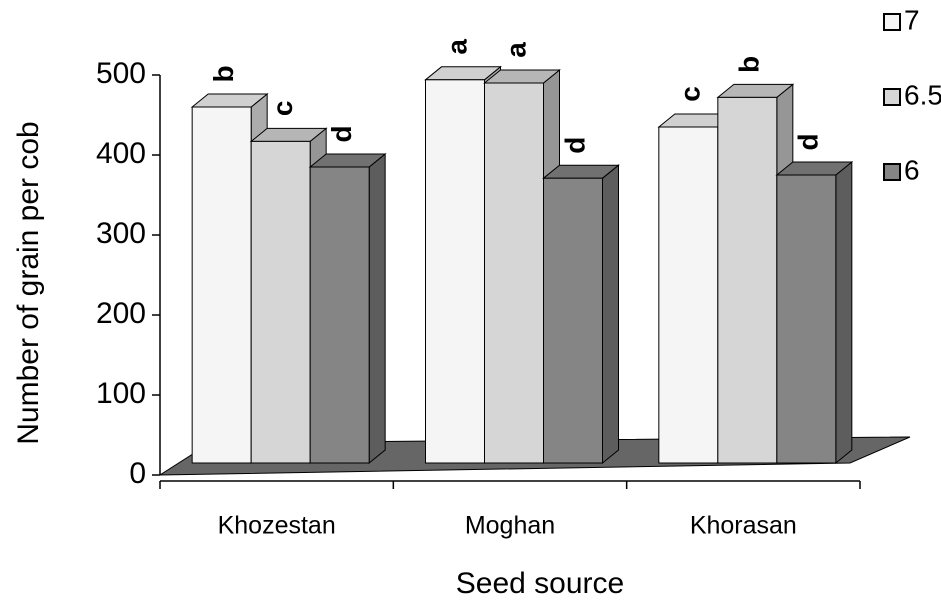 This screenshot has width=941, height=605. I want to click on y-tick-label: 300, so click(121, 233).